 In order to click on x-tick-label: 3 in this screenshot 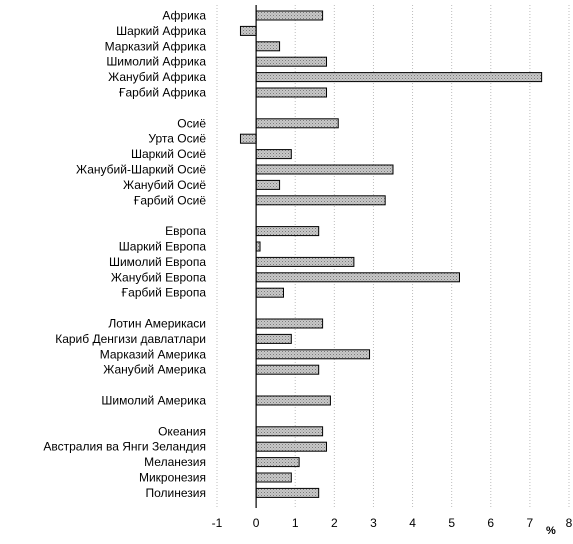, I will do `click(373, 523)`.